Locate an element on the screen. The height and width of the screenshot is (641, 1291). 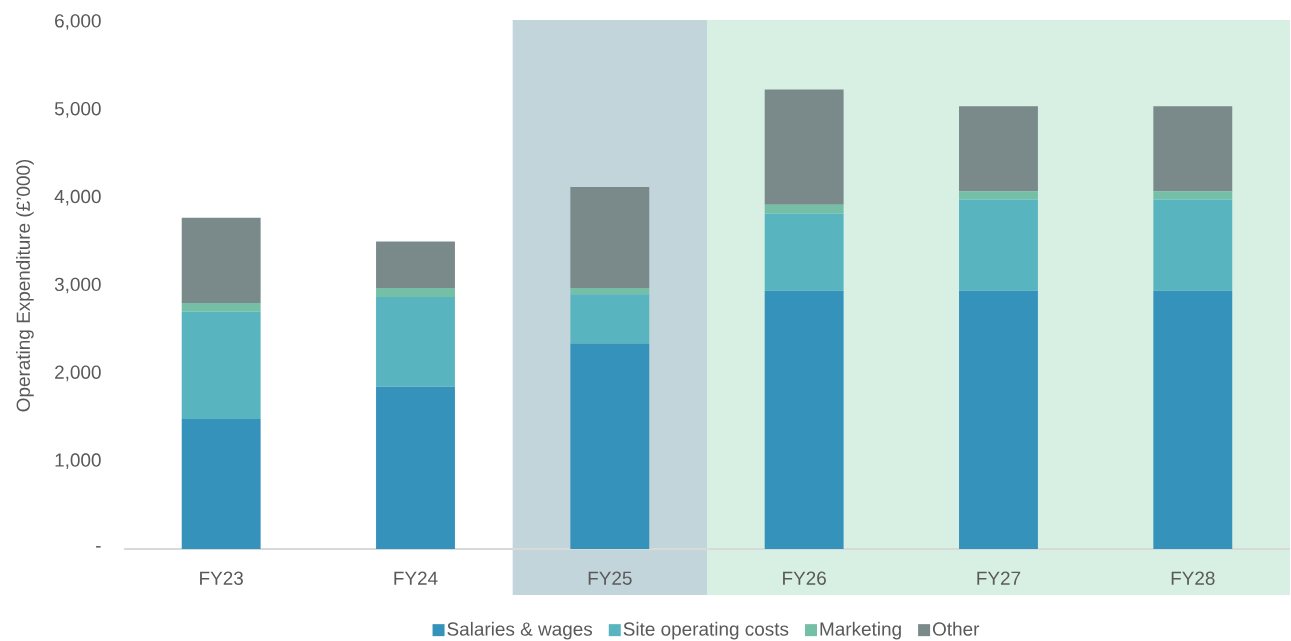
x-tick-label: FY27 is located at coordinates (999, 578).